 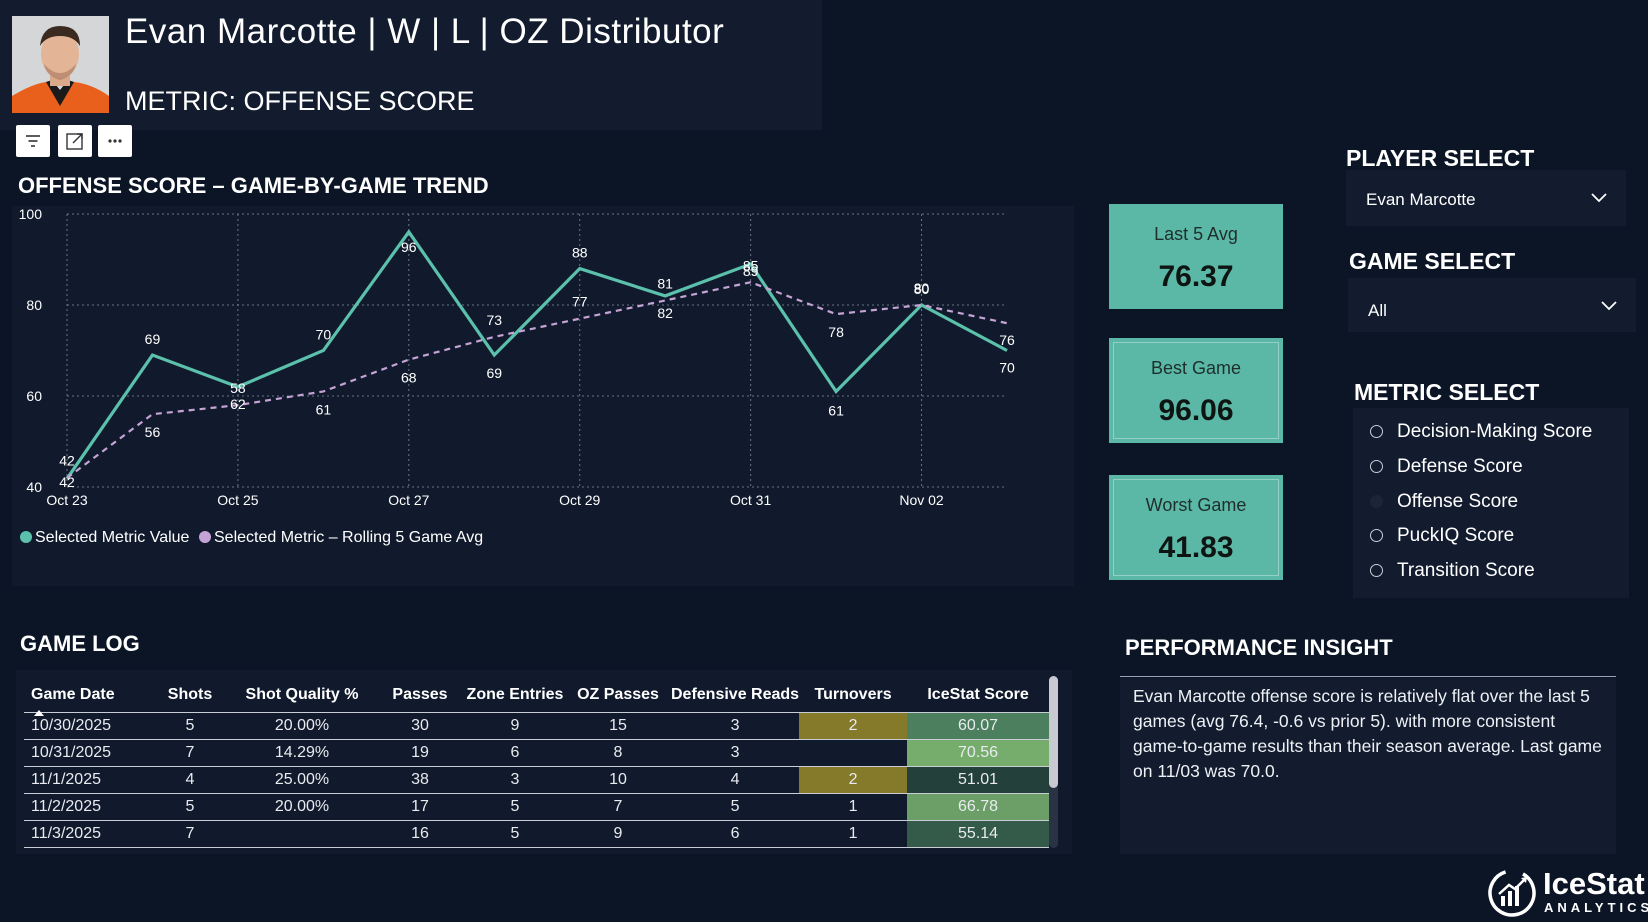 I want to click on table-cell-turnovers: 2, so click(x=853, y=780).